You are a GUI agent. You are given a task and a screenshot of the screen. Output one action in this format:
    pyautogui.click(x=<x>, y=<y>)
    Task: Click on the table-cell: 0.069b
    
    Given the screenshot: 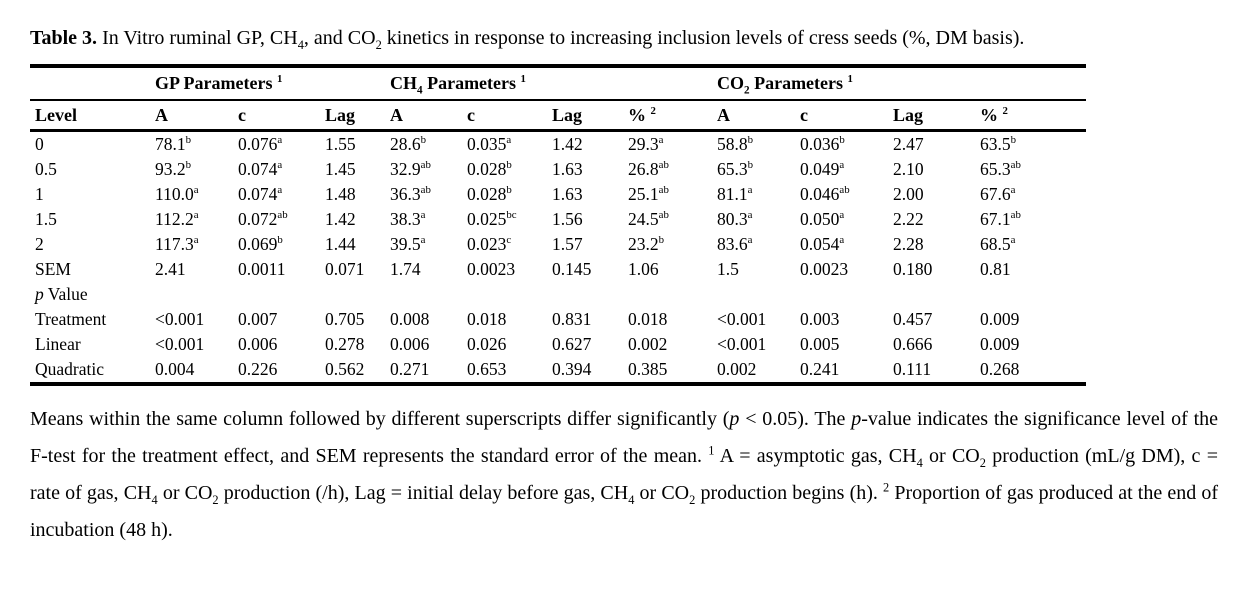 What is the action you would take?
    pyautogui.click(x=260, y=244)
    